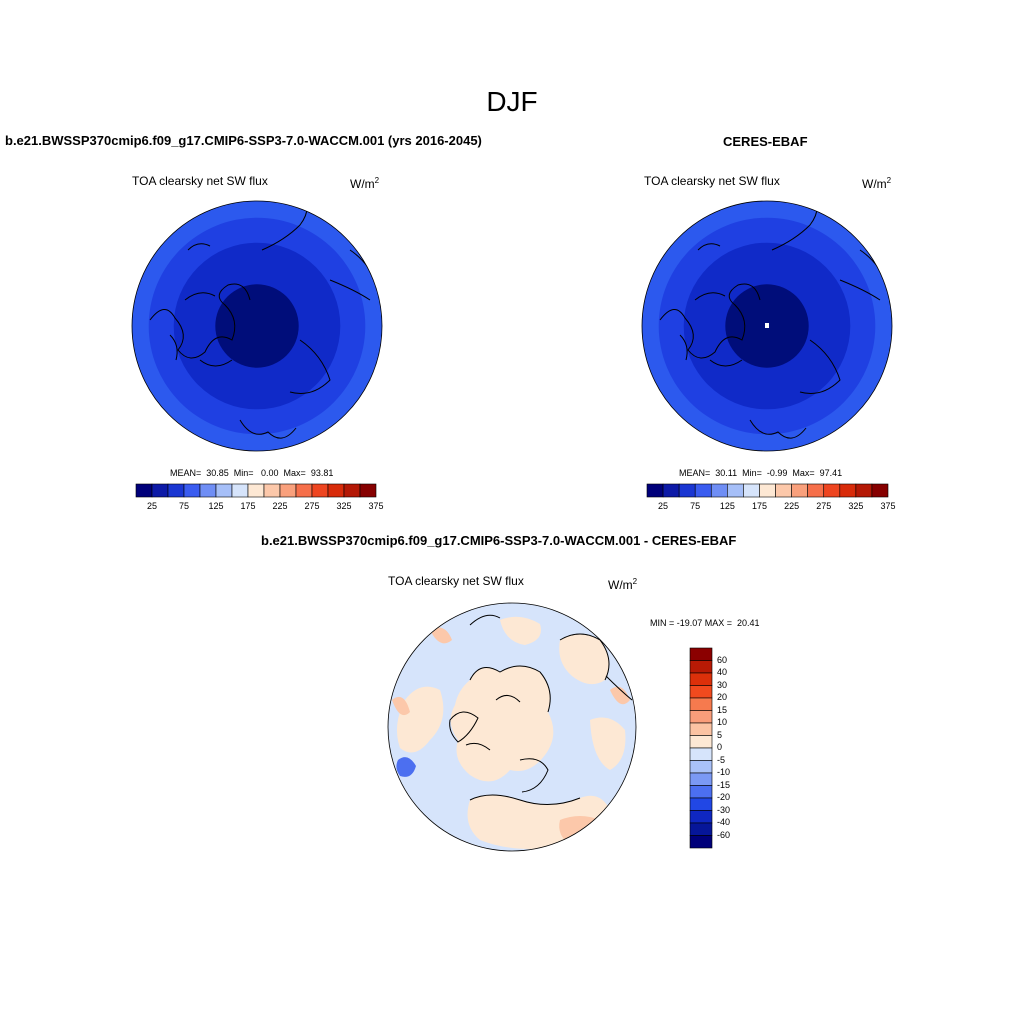 Image resolution: width=1024 pixels, height=1024 pixels. I want to click on colorbar-tick-label: -15, so click(724, 784).